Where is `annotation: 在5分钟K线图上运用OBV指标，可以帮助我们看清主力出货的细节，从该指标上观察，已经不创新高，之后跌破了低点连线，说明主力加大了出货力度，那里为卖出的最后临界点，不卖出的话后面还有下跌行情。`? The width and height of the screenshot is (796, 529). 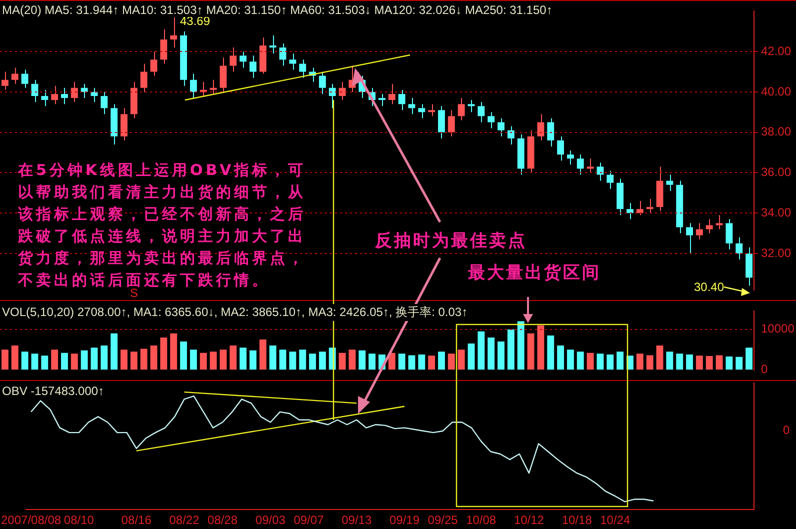
annotation: 在5分钟K线图上运用OBV指标，可以帮助我们看清主力出货的细节，从该指标上观察，已经不创新高，之后跌破了低点连线，说明主力加大了出货力度，那里为卖出的最后临界点，不卖出的话后面还有下跌行情。 is located at coordinates (163, 224).